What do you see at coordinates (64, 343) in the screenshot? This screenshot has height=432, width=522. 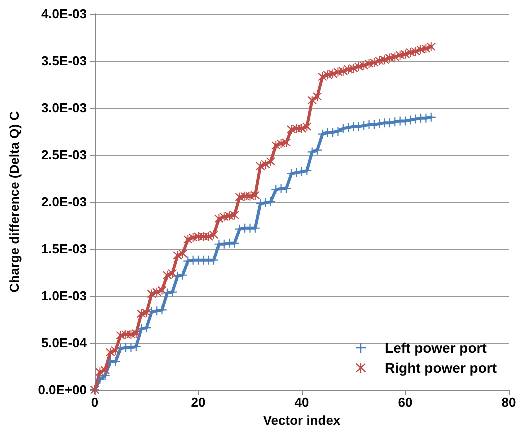 I see `y-tick-label: 5.0E-04` at bounding box center [64, 343].